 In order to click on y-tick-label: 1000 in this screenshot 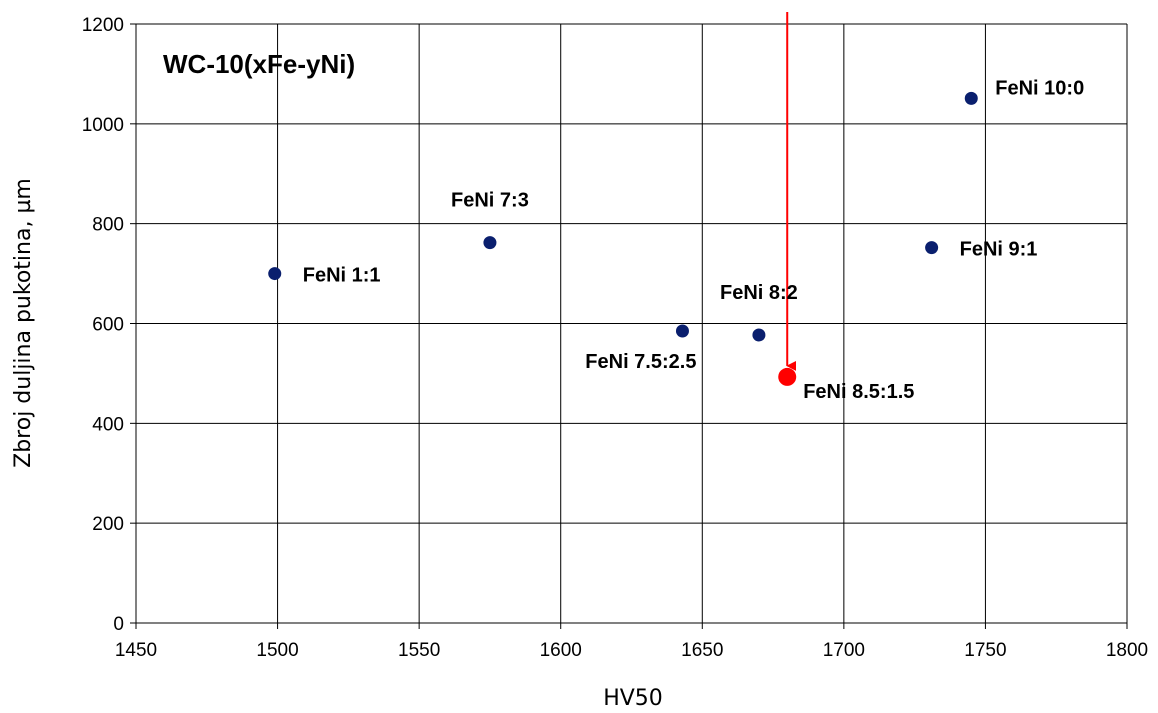, I will do `click(103, 125)`.